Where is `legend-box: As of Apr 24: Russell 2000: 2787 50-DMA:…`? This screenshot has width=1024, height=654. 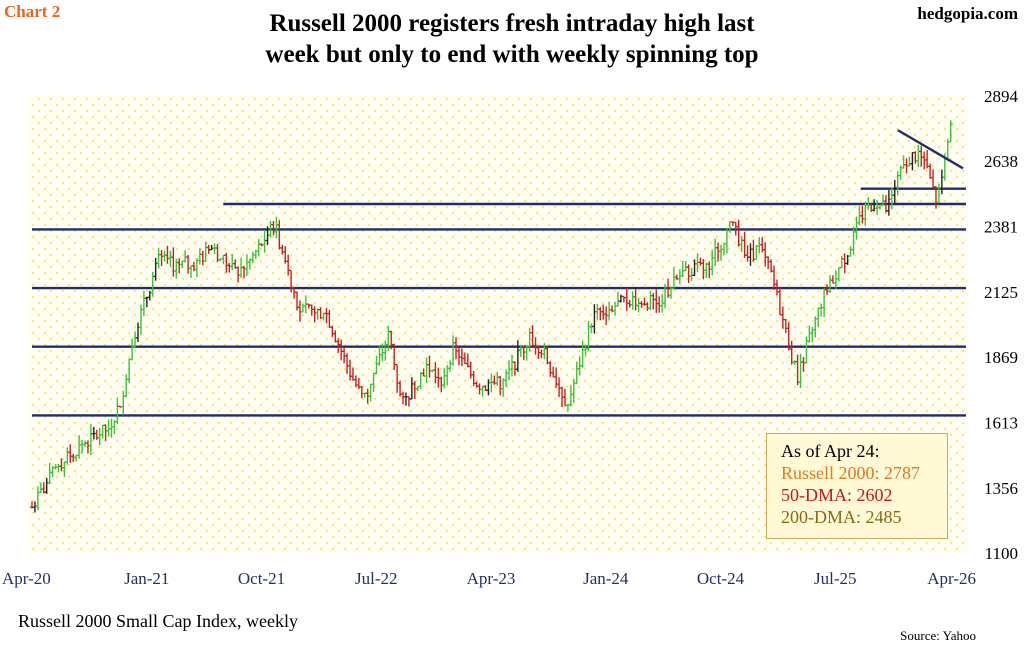 legend-box: As of Apr 24: Russell 2000: 2787 50-DMA:… is located at coordinates (857, 486).